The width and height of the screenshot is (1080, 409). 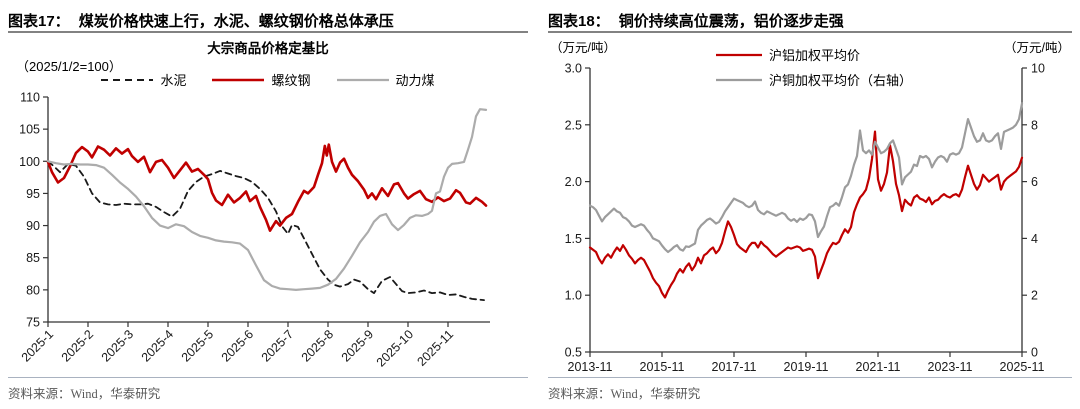 I want to click on x-tick-label: 2017-11, so click(x=734, y=367).